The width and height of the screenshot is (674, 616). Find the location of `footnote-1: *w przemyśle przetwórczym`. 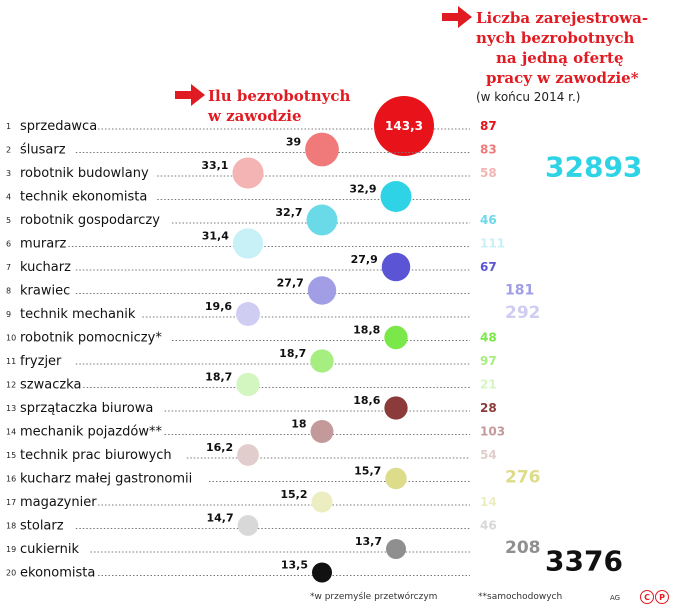

footnote-1: *w przemyśle przetwórczym is located at coordinates (374, 597).